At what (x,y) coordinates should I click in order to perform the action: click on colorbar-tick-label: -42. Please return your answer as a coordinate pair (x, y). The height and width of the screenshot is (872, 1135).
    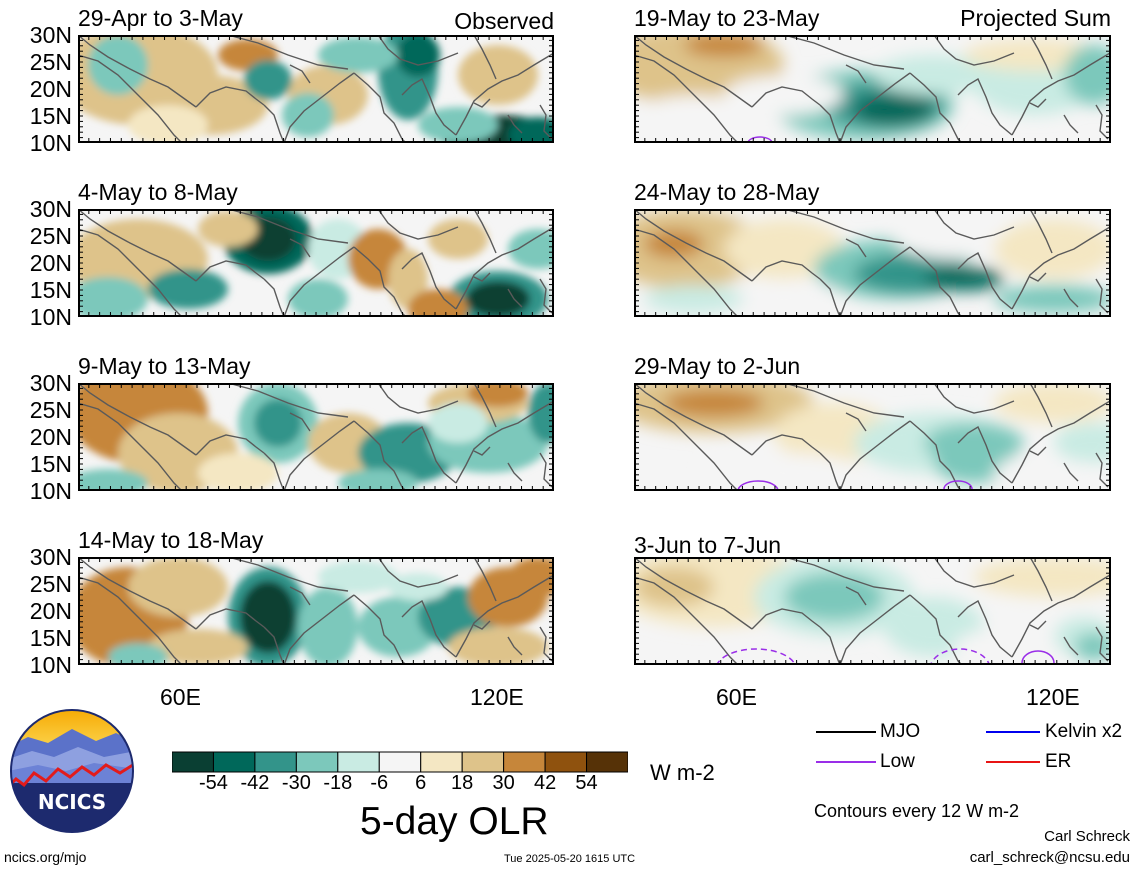
    Looking at the image, I should click on (255, 783).